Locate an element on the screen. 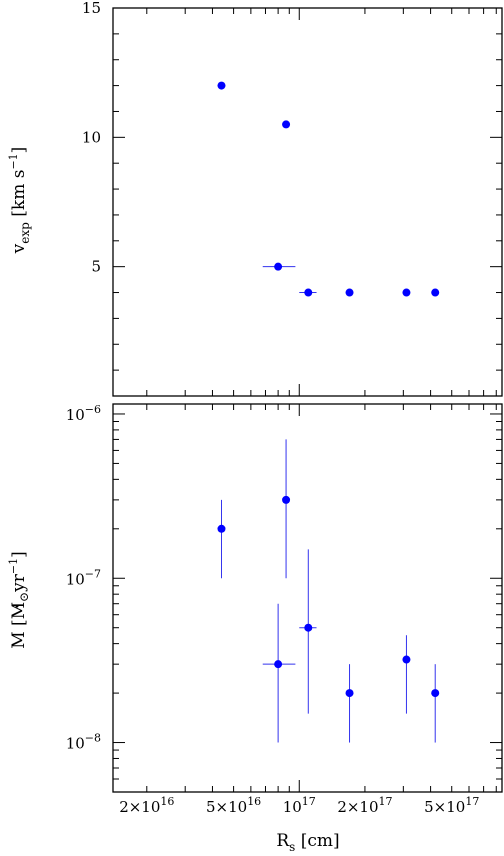  mass-loss-tick-label: 10⁻⁷ is located at coordinates (83, 577).